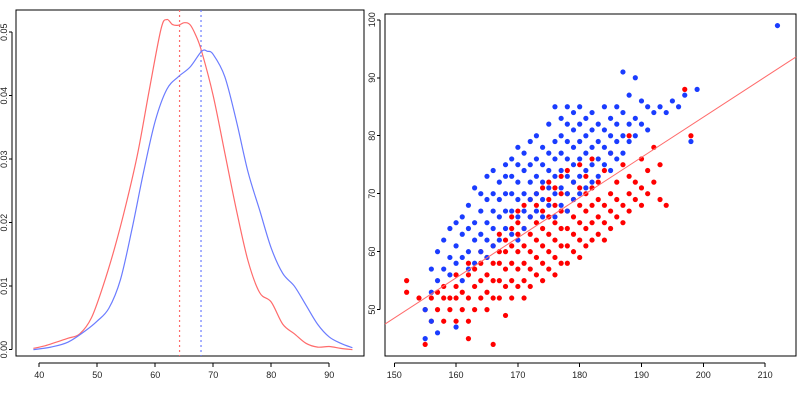 This screenshot has width=800, height=400. Describe the element at coordinates (372, 252) in the screenshot. I see `right-y-tick-label: 60` at that location.